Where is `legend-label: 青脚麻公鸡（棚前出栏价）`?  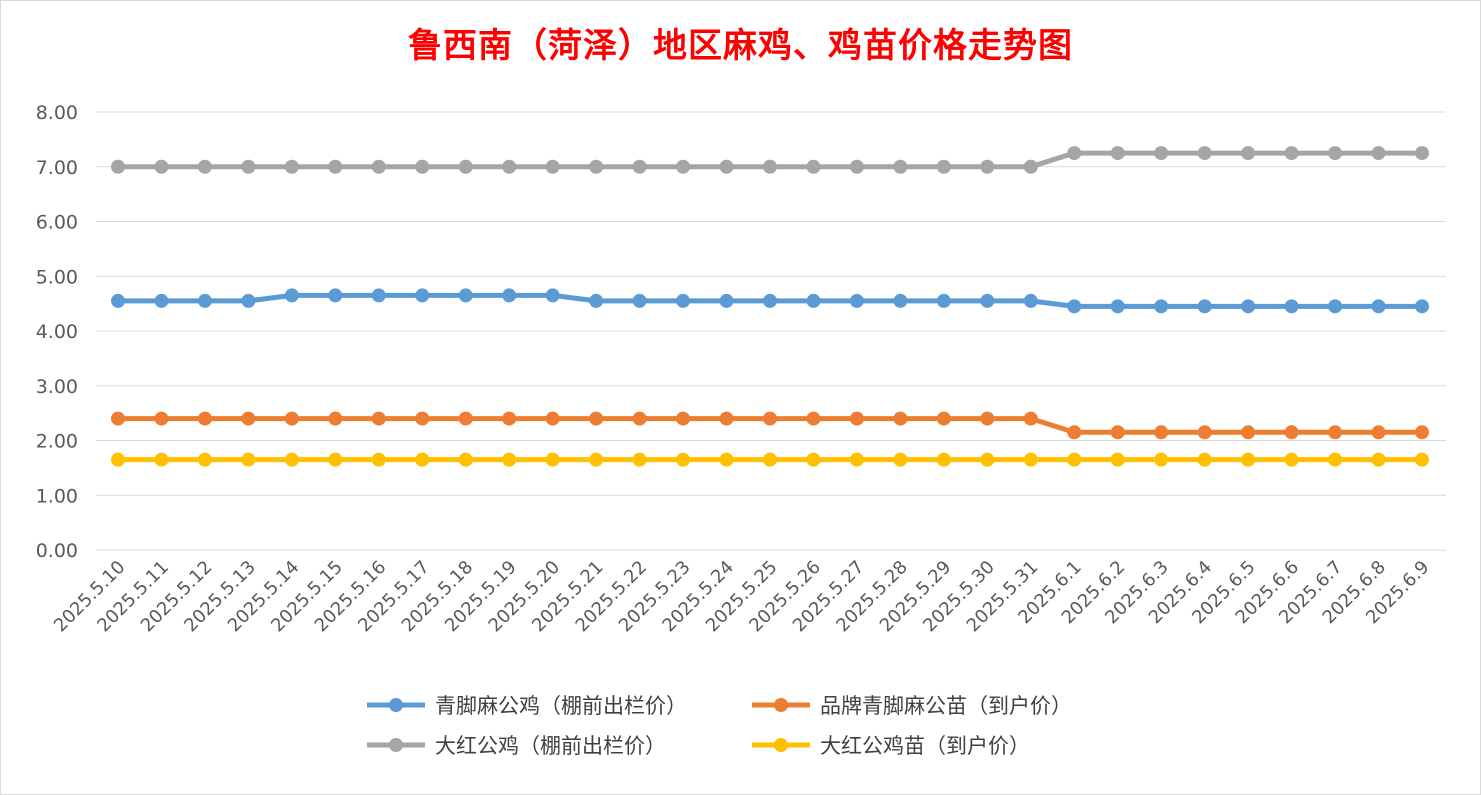
legend-label: 青脚麻公鸡（棚前出栏价） is located at coordinates (561, 706).